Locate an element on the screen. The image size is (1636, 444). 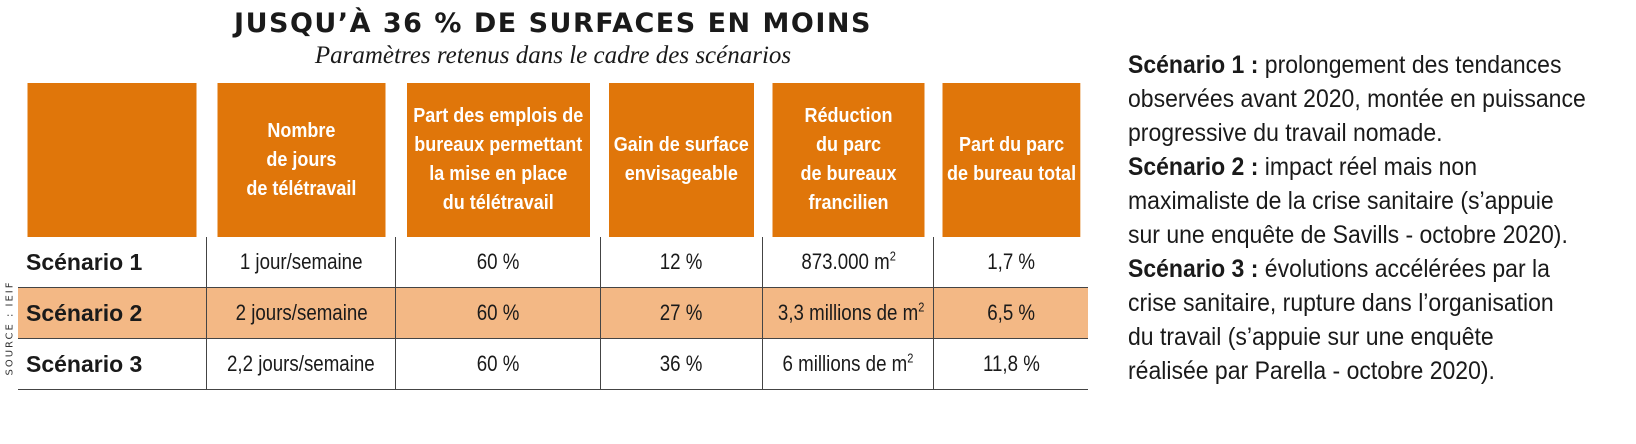
cell-part-parc: 1,7 % is located at coordinates (1010, 262).